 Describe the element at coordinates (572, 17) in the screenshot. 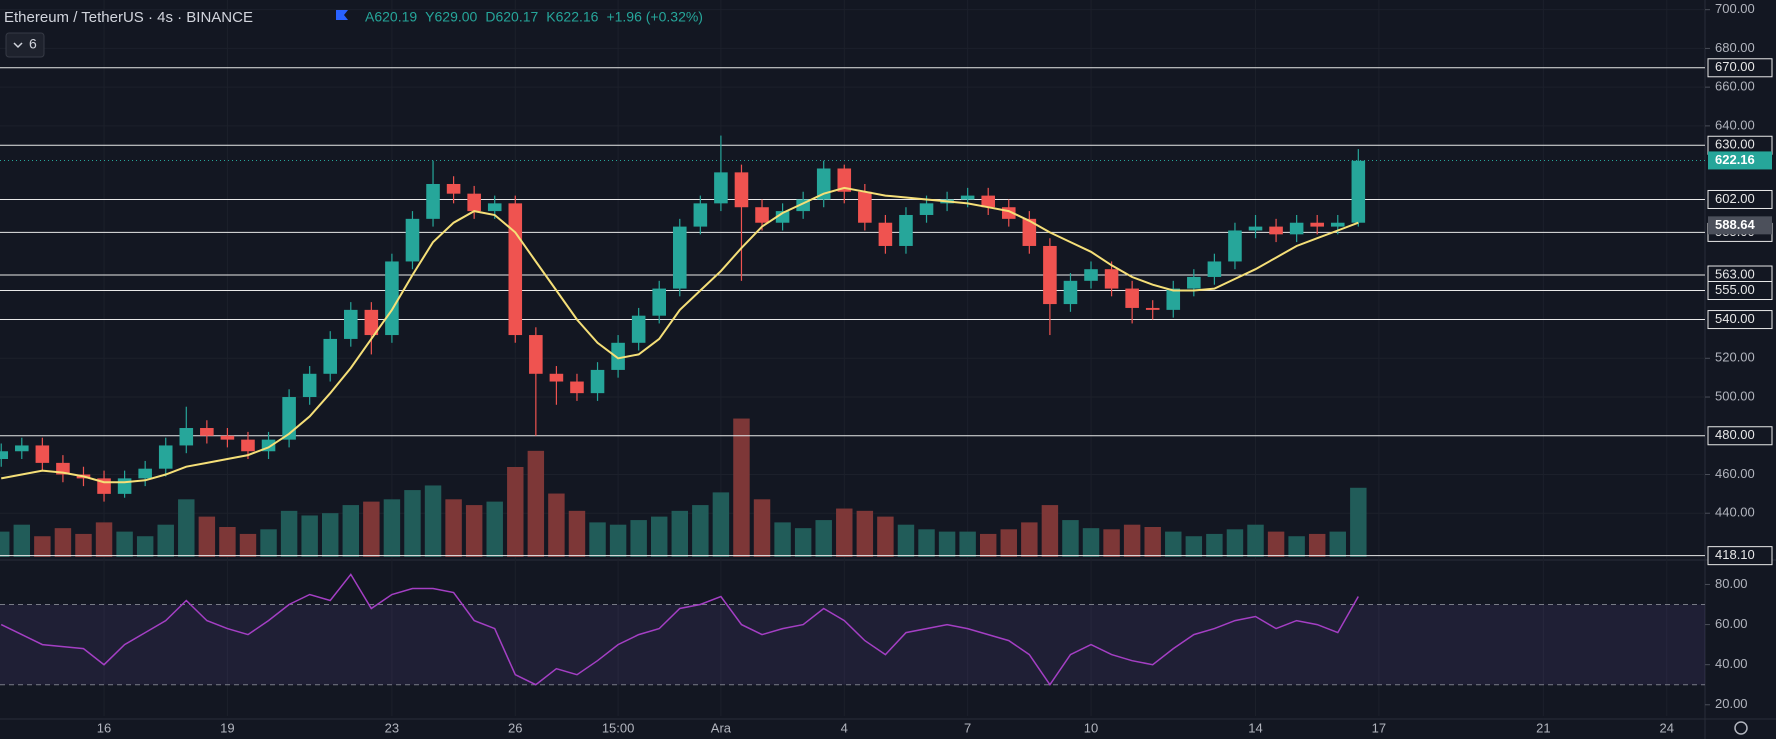

I see `legend-value: K622.16` at that location.